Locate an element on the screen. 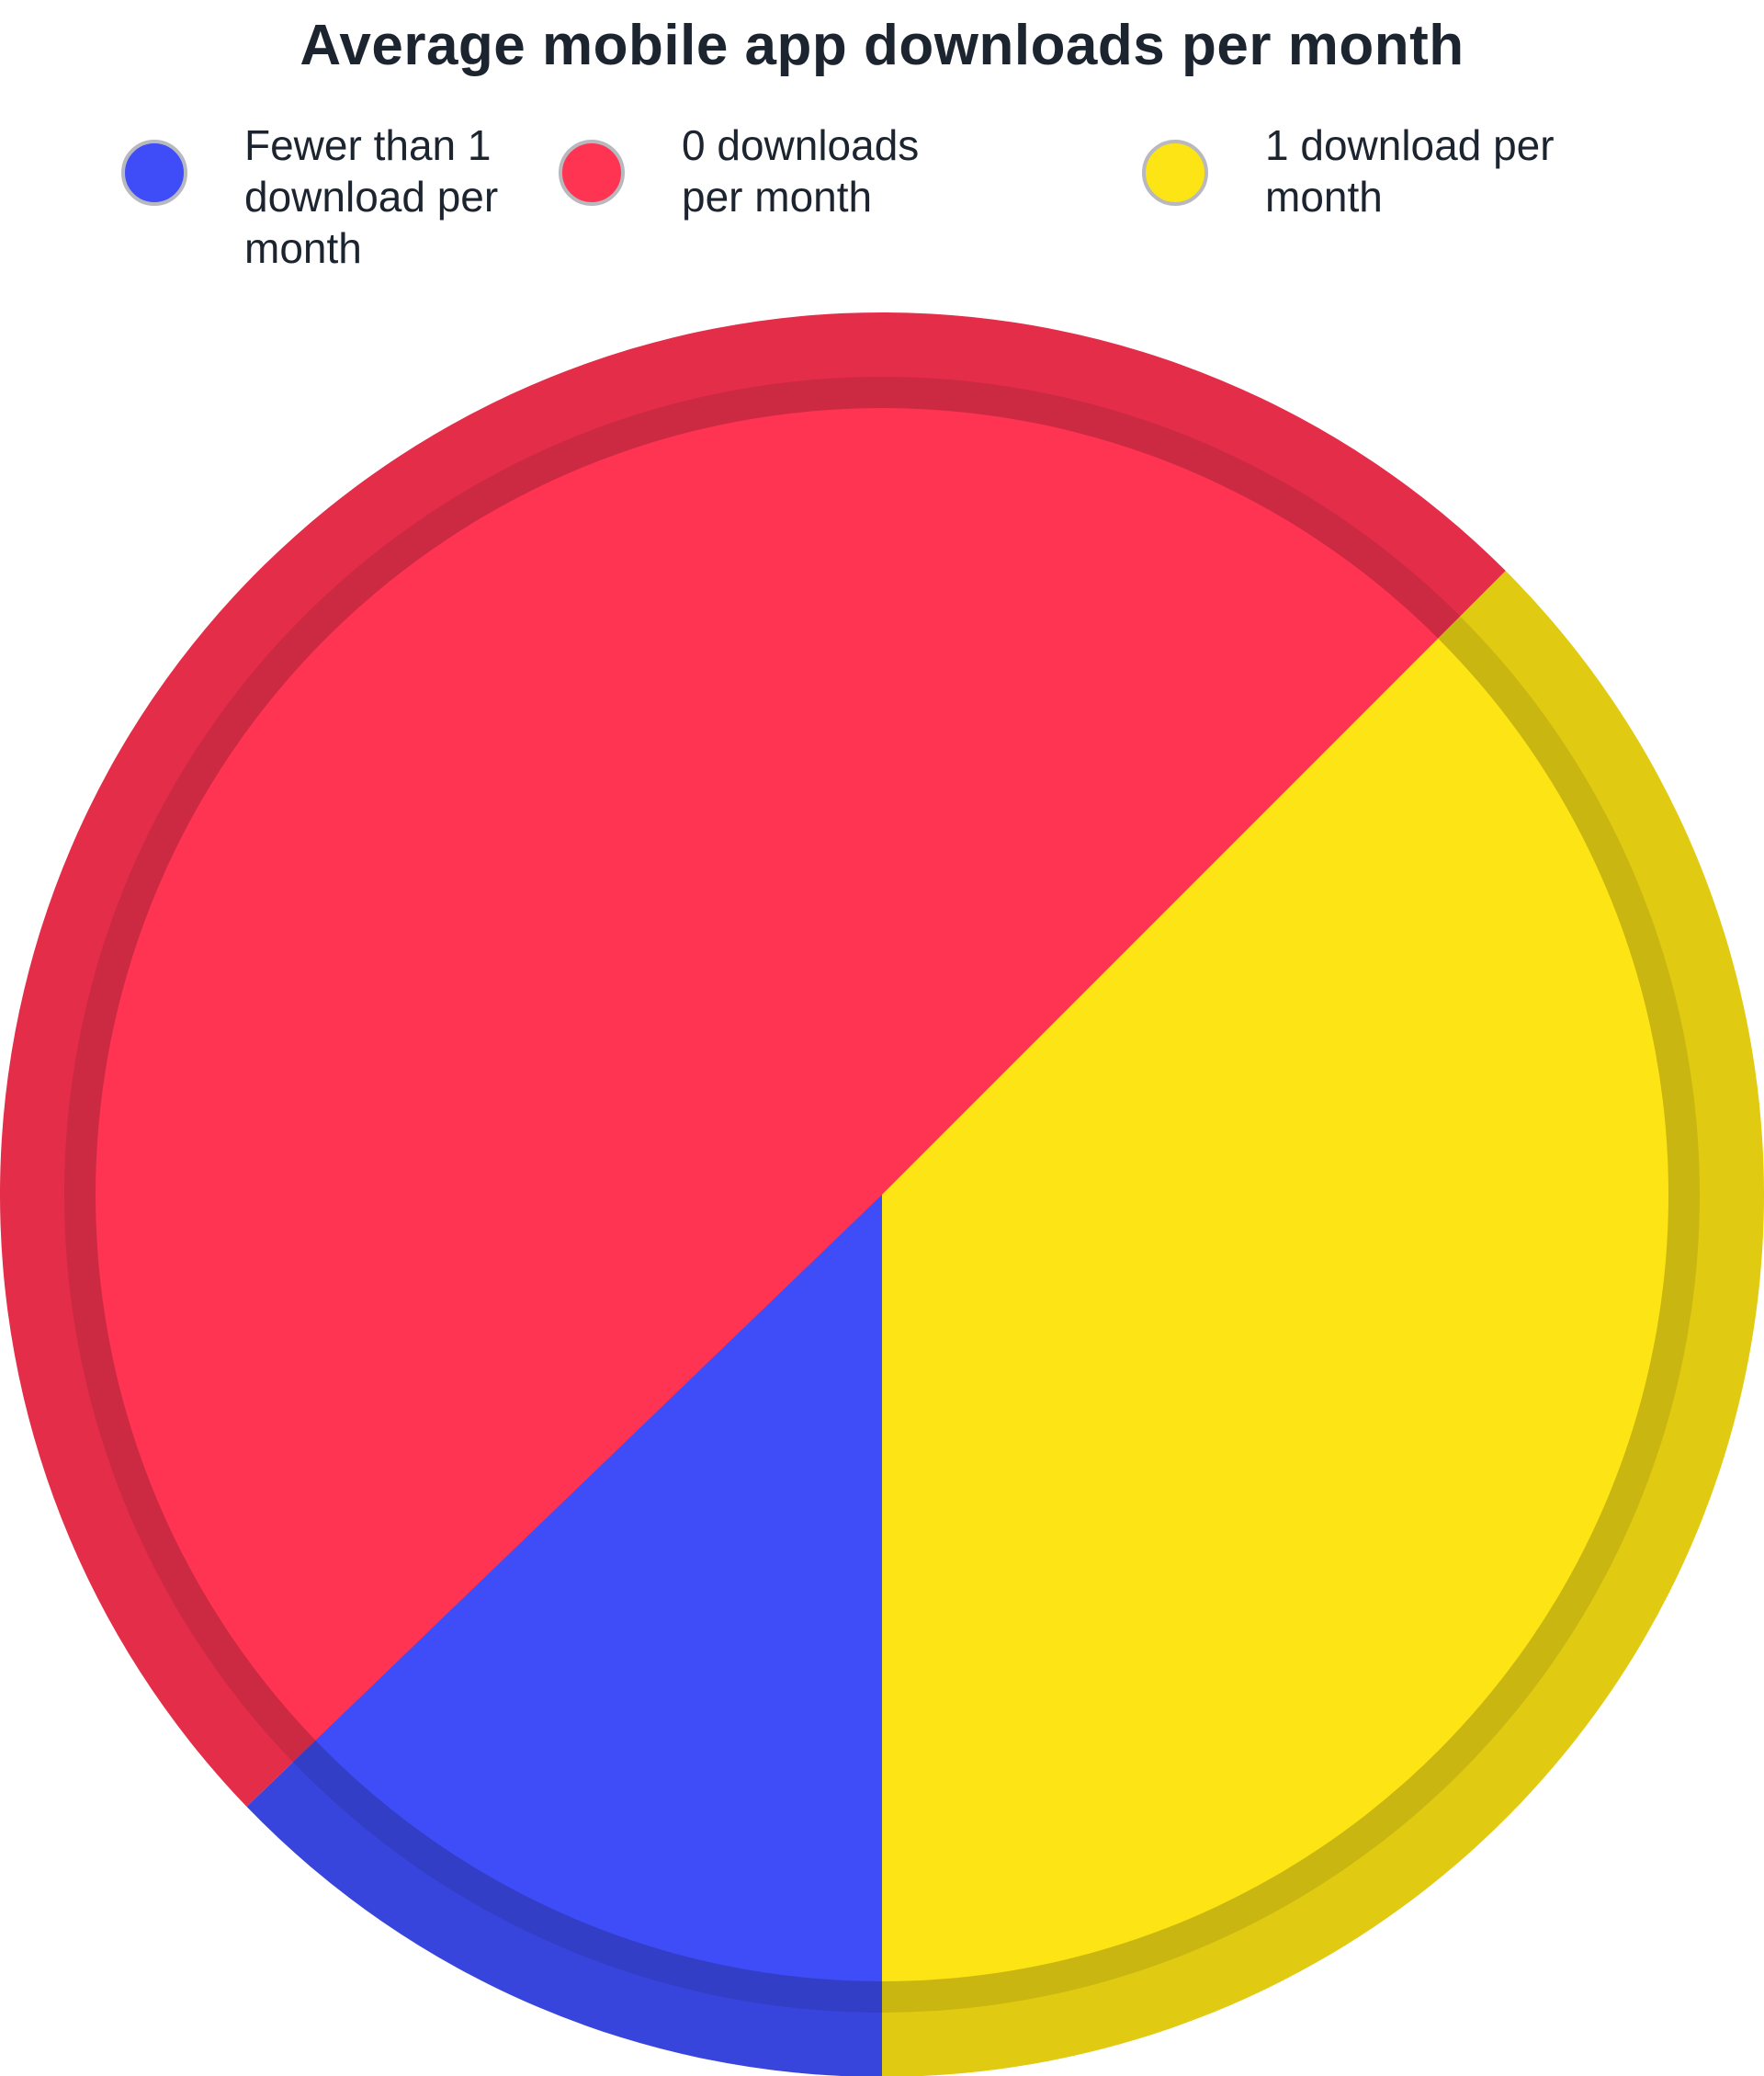 Image resolution: width=1764 pixels, height=2076 pixels. legend-label-one: 1 download per month is located at coordinates (1410, 171).